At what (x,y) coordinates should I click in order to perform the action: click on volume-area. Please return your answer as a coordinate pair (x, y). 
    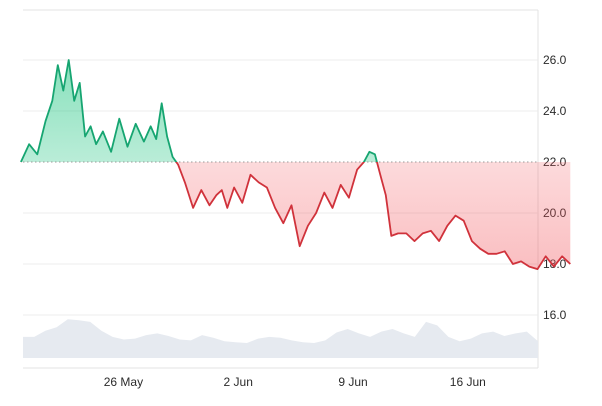
    Looking at the image, I should click on (280, 338).